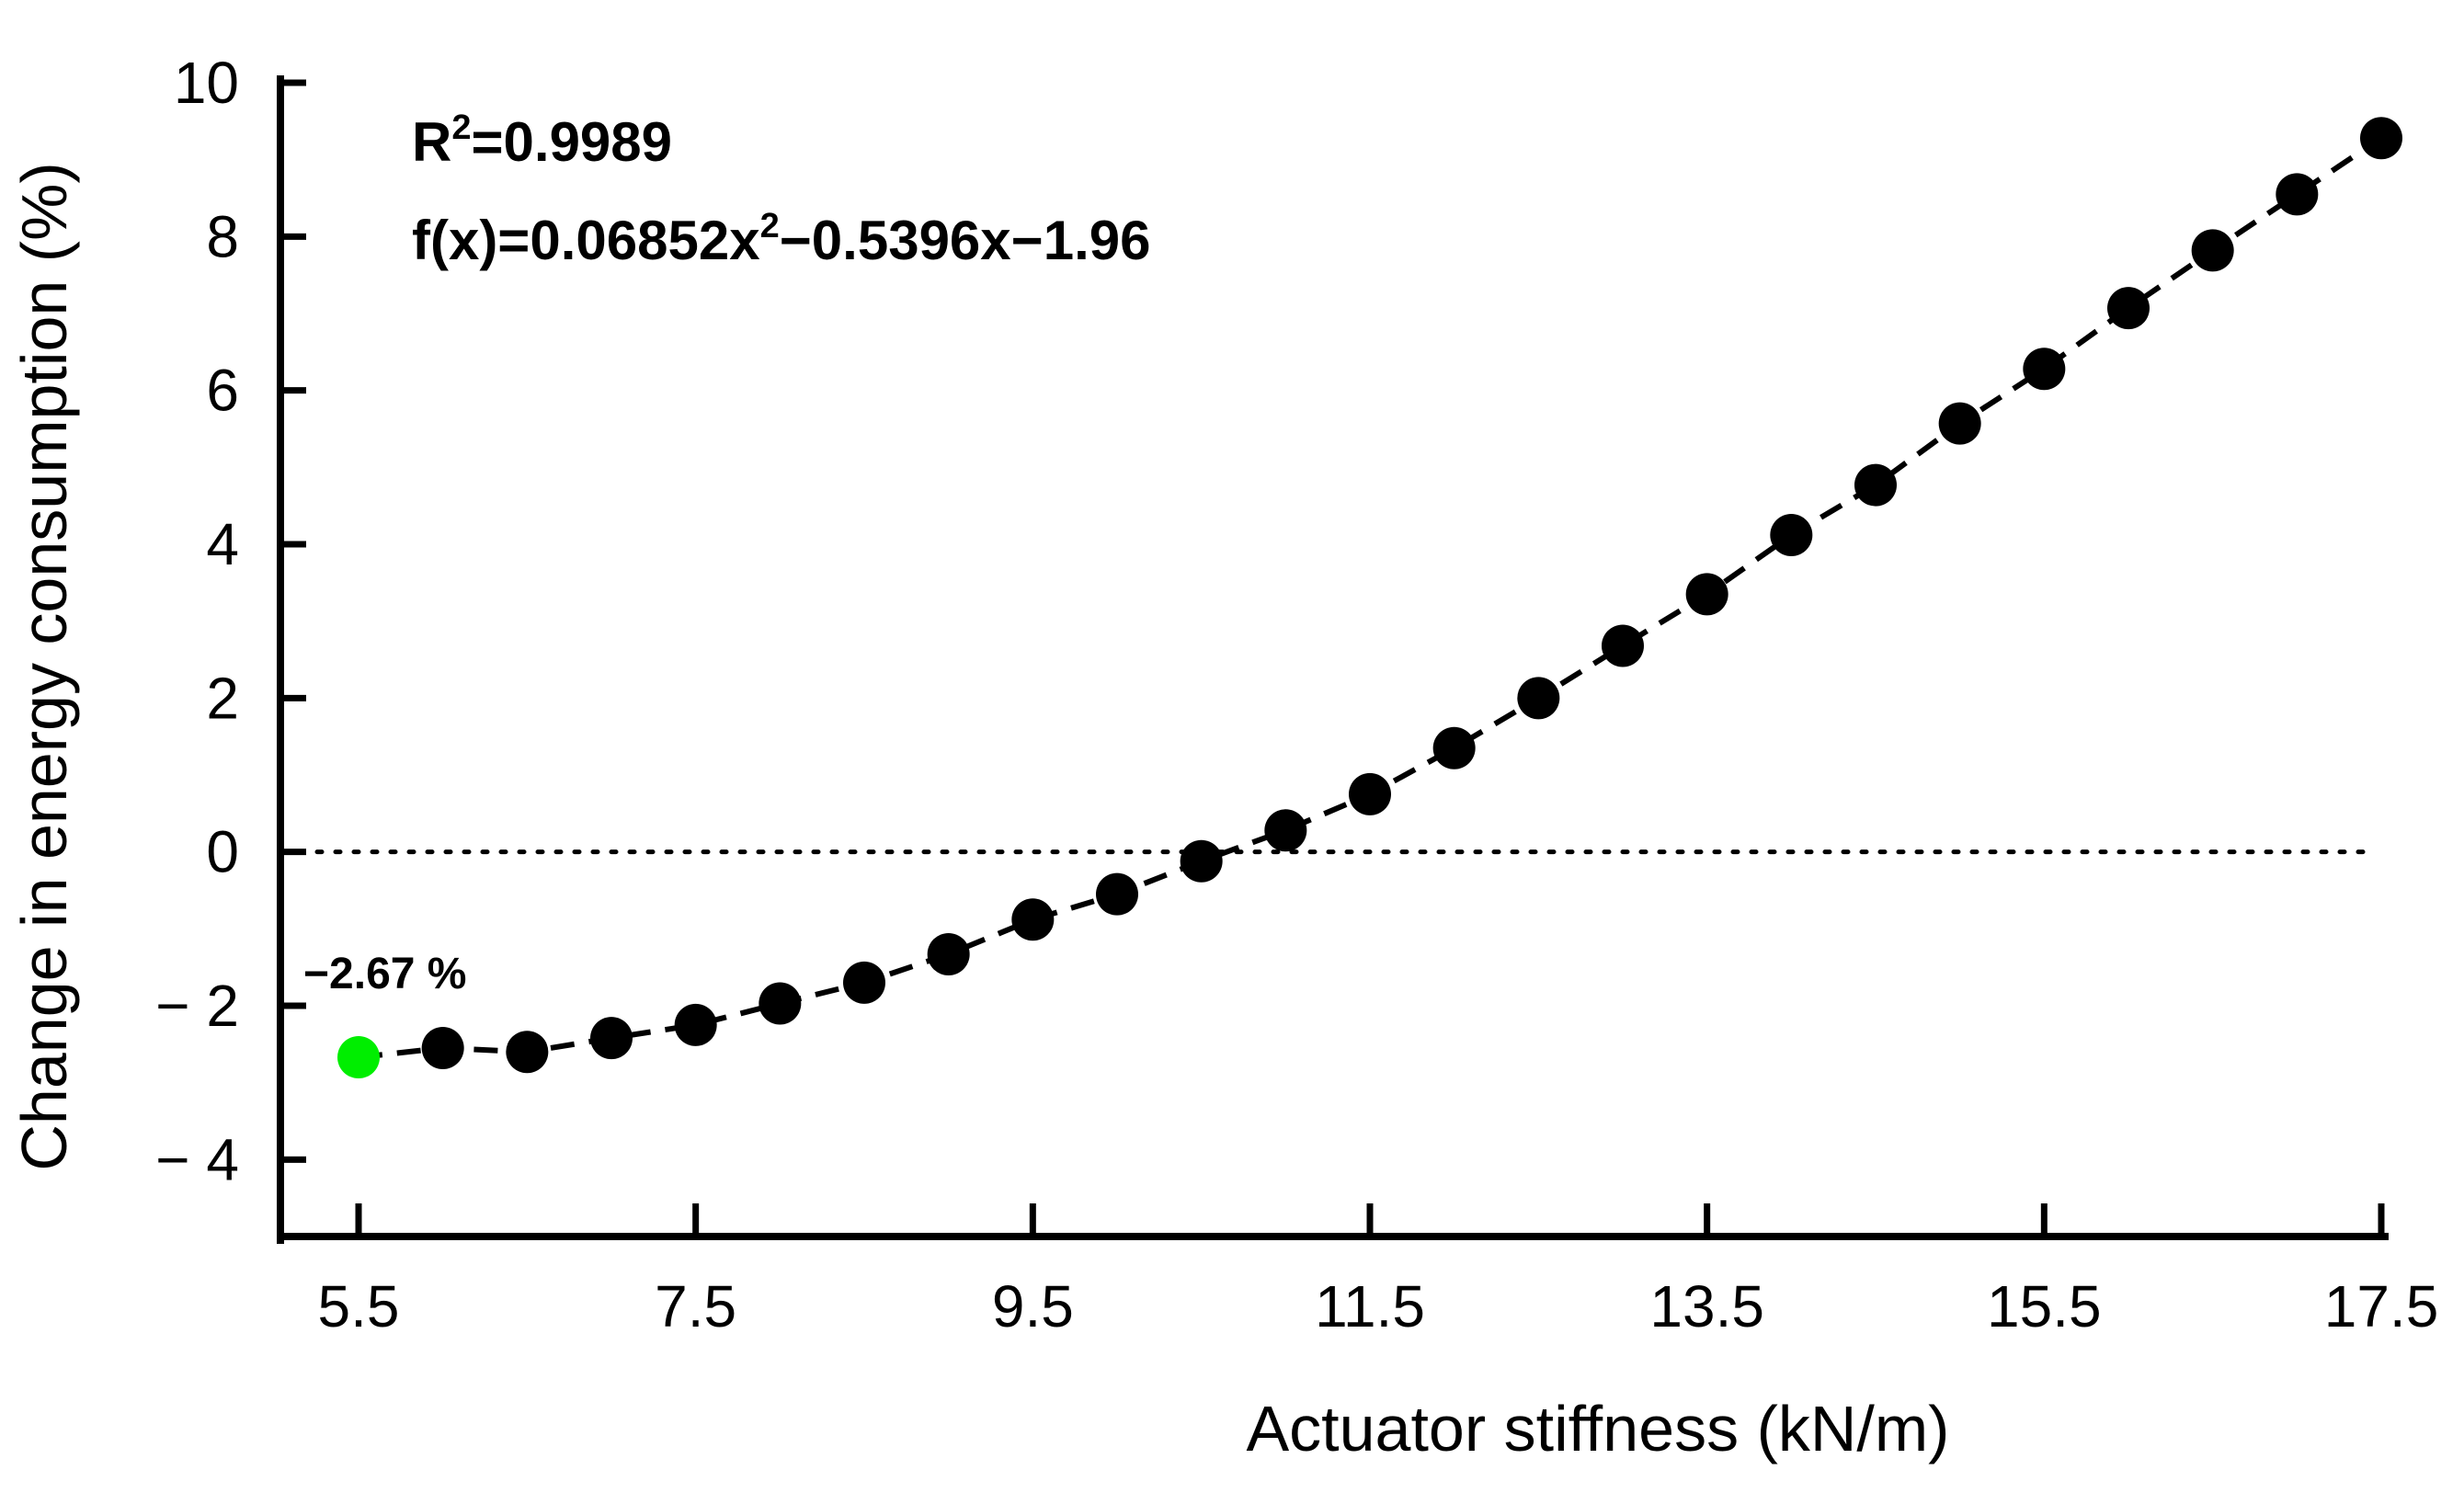 Image resolution: width=2464 pixels, height=1493 pixels. What do you see at coordinates (1706, 1306) in the screenshot?
I see `x-tick-label: 13.5` at bounding box center [1706, 1306].